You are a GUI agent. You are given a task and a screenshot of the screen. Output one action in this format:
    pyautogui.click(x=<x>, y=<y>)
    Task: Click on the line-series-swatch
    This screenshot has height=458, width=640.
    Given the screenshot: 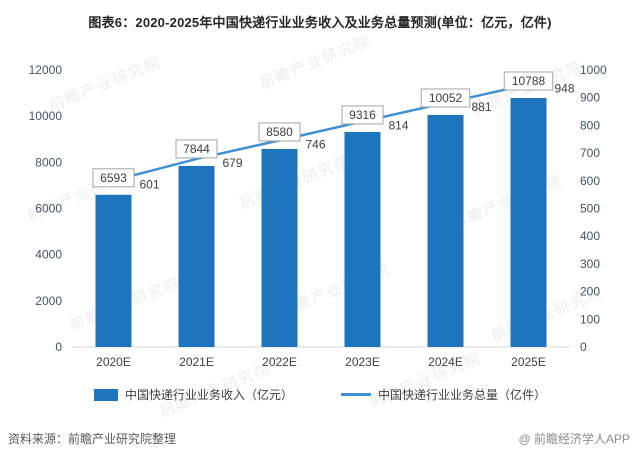 What is the action you would take?
    pyautogui.click(x=356, y=394)
    